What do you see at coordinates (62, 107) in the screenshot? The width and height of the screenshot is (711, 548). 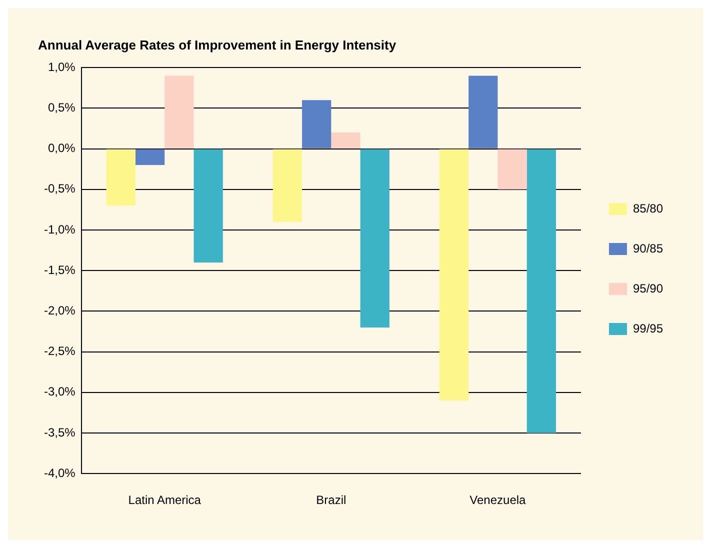 I see `y-tick-label: 0,5%` at bounding box center [62, 107].